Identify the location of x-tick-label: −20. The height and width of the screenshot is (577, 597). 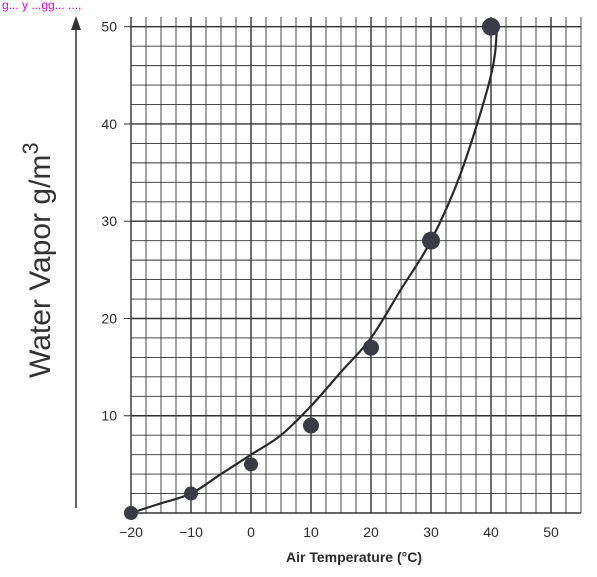
(131, 532).